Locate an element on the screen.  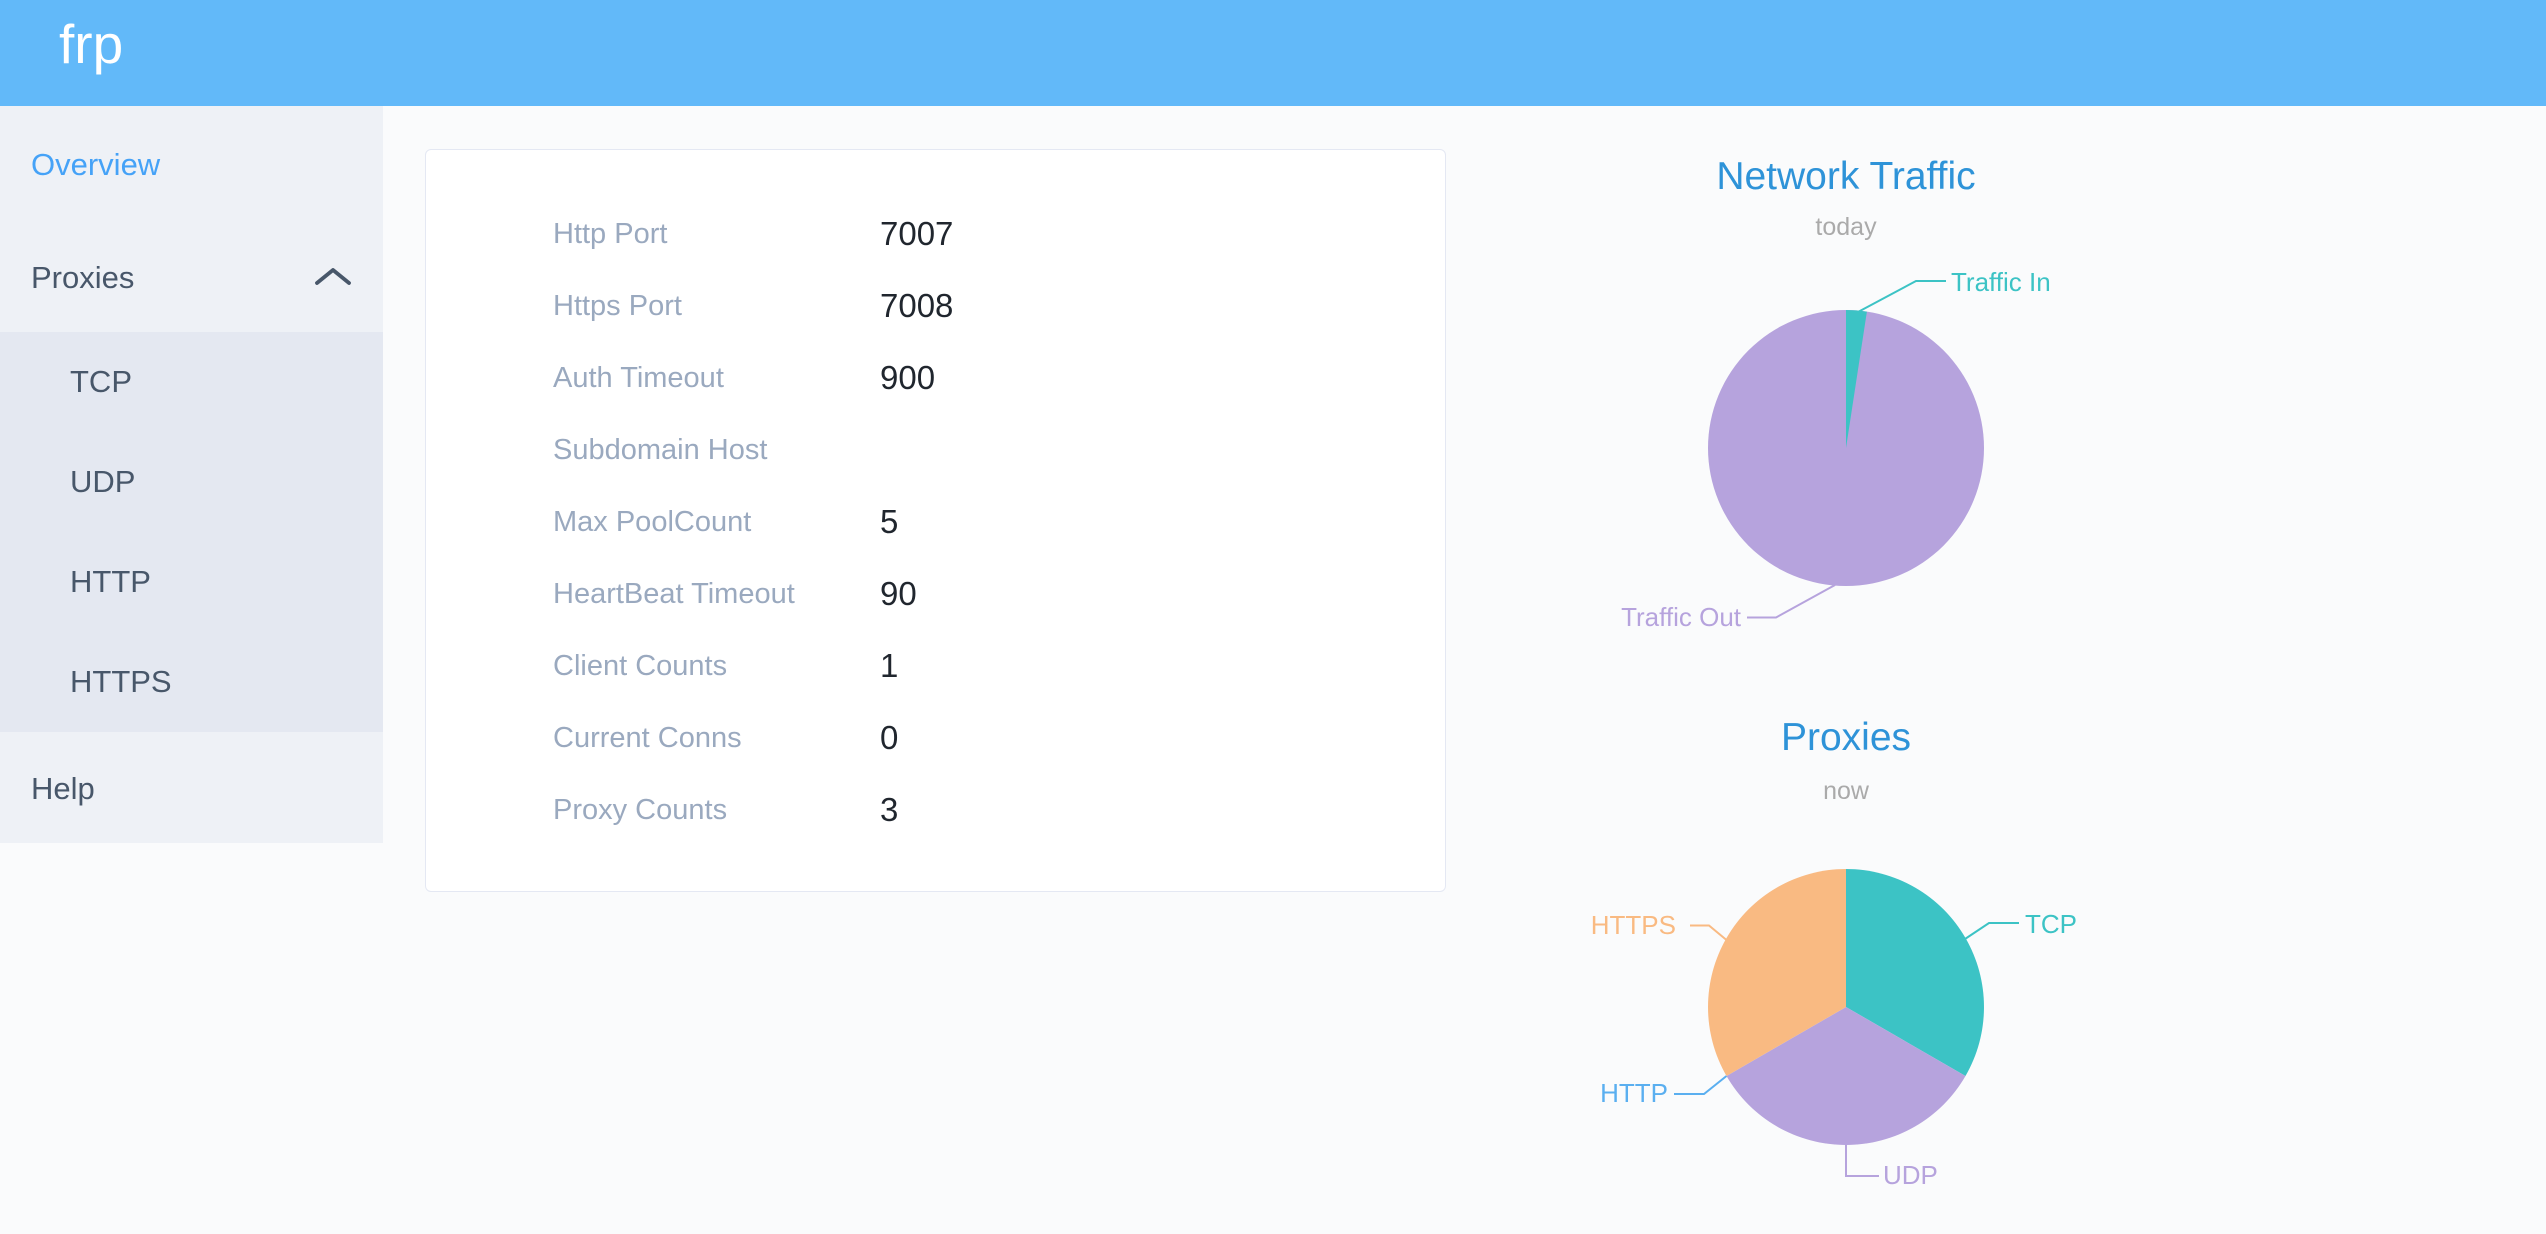
svg-text: Network Traffic is located at coordinates (1845, 176).